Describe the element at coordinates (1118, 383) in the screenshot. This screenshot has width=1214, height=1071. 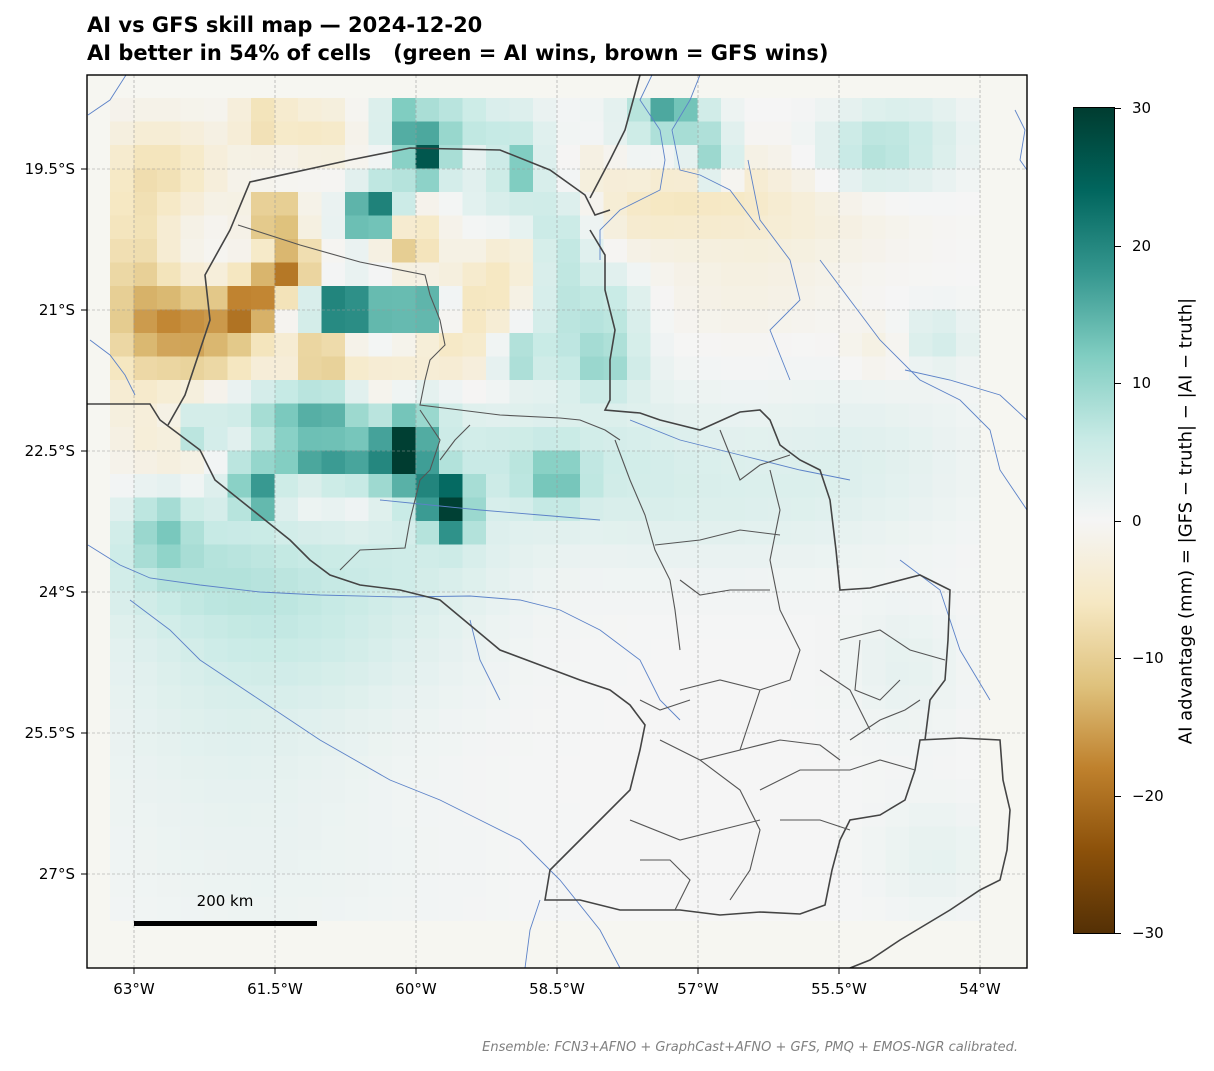
I see `colorbar-tick-mark` at that location.